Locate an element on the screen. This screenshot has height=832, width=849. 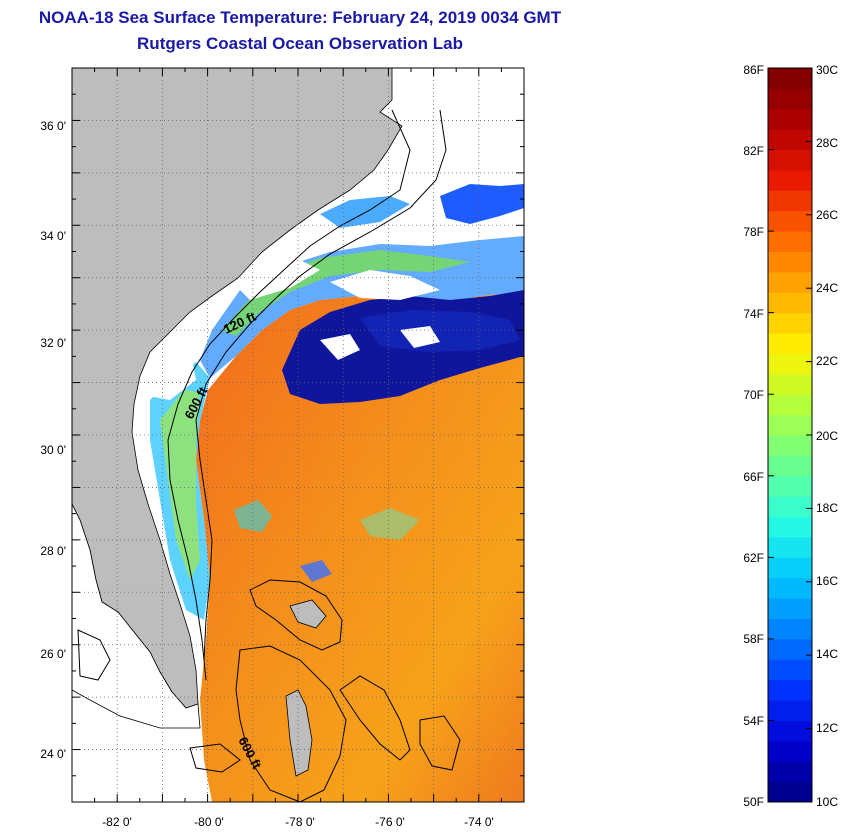
lat-label: 32 0' is located at coordinates (53, 343).